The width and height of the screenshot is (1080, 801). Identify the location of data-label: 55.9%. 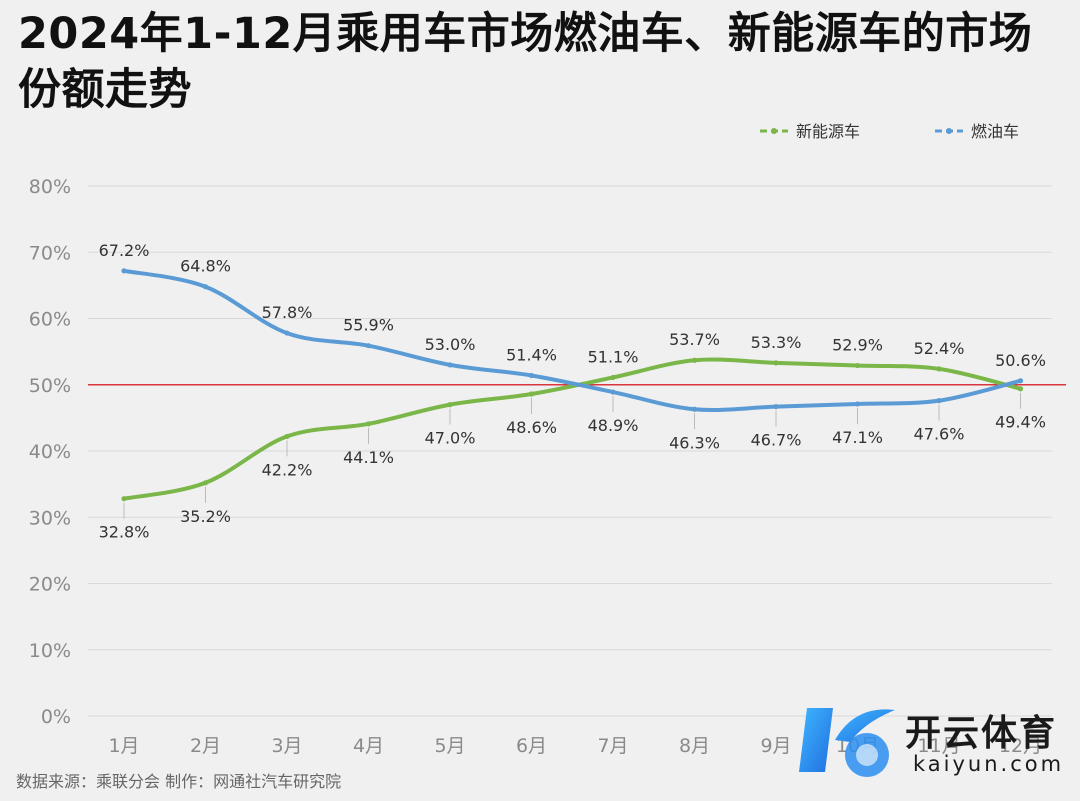
(368, 325).